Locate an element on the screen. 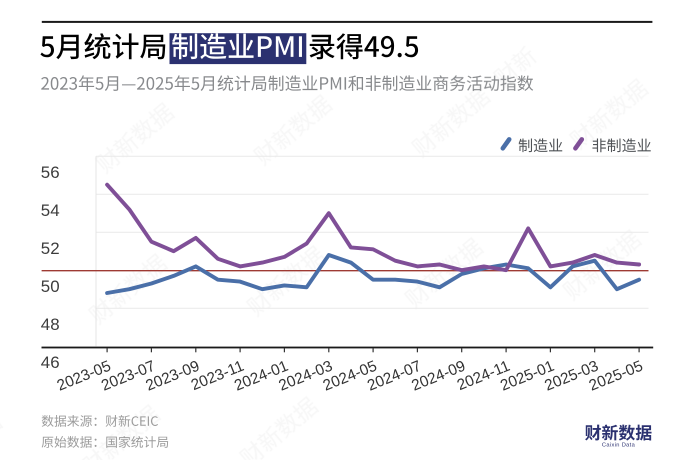 This screenshot has height=460, width=690. svg-text: Caixin Data is located at coordinates (619, 446).